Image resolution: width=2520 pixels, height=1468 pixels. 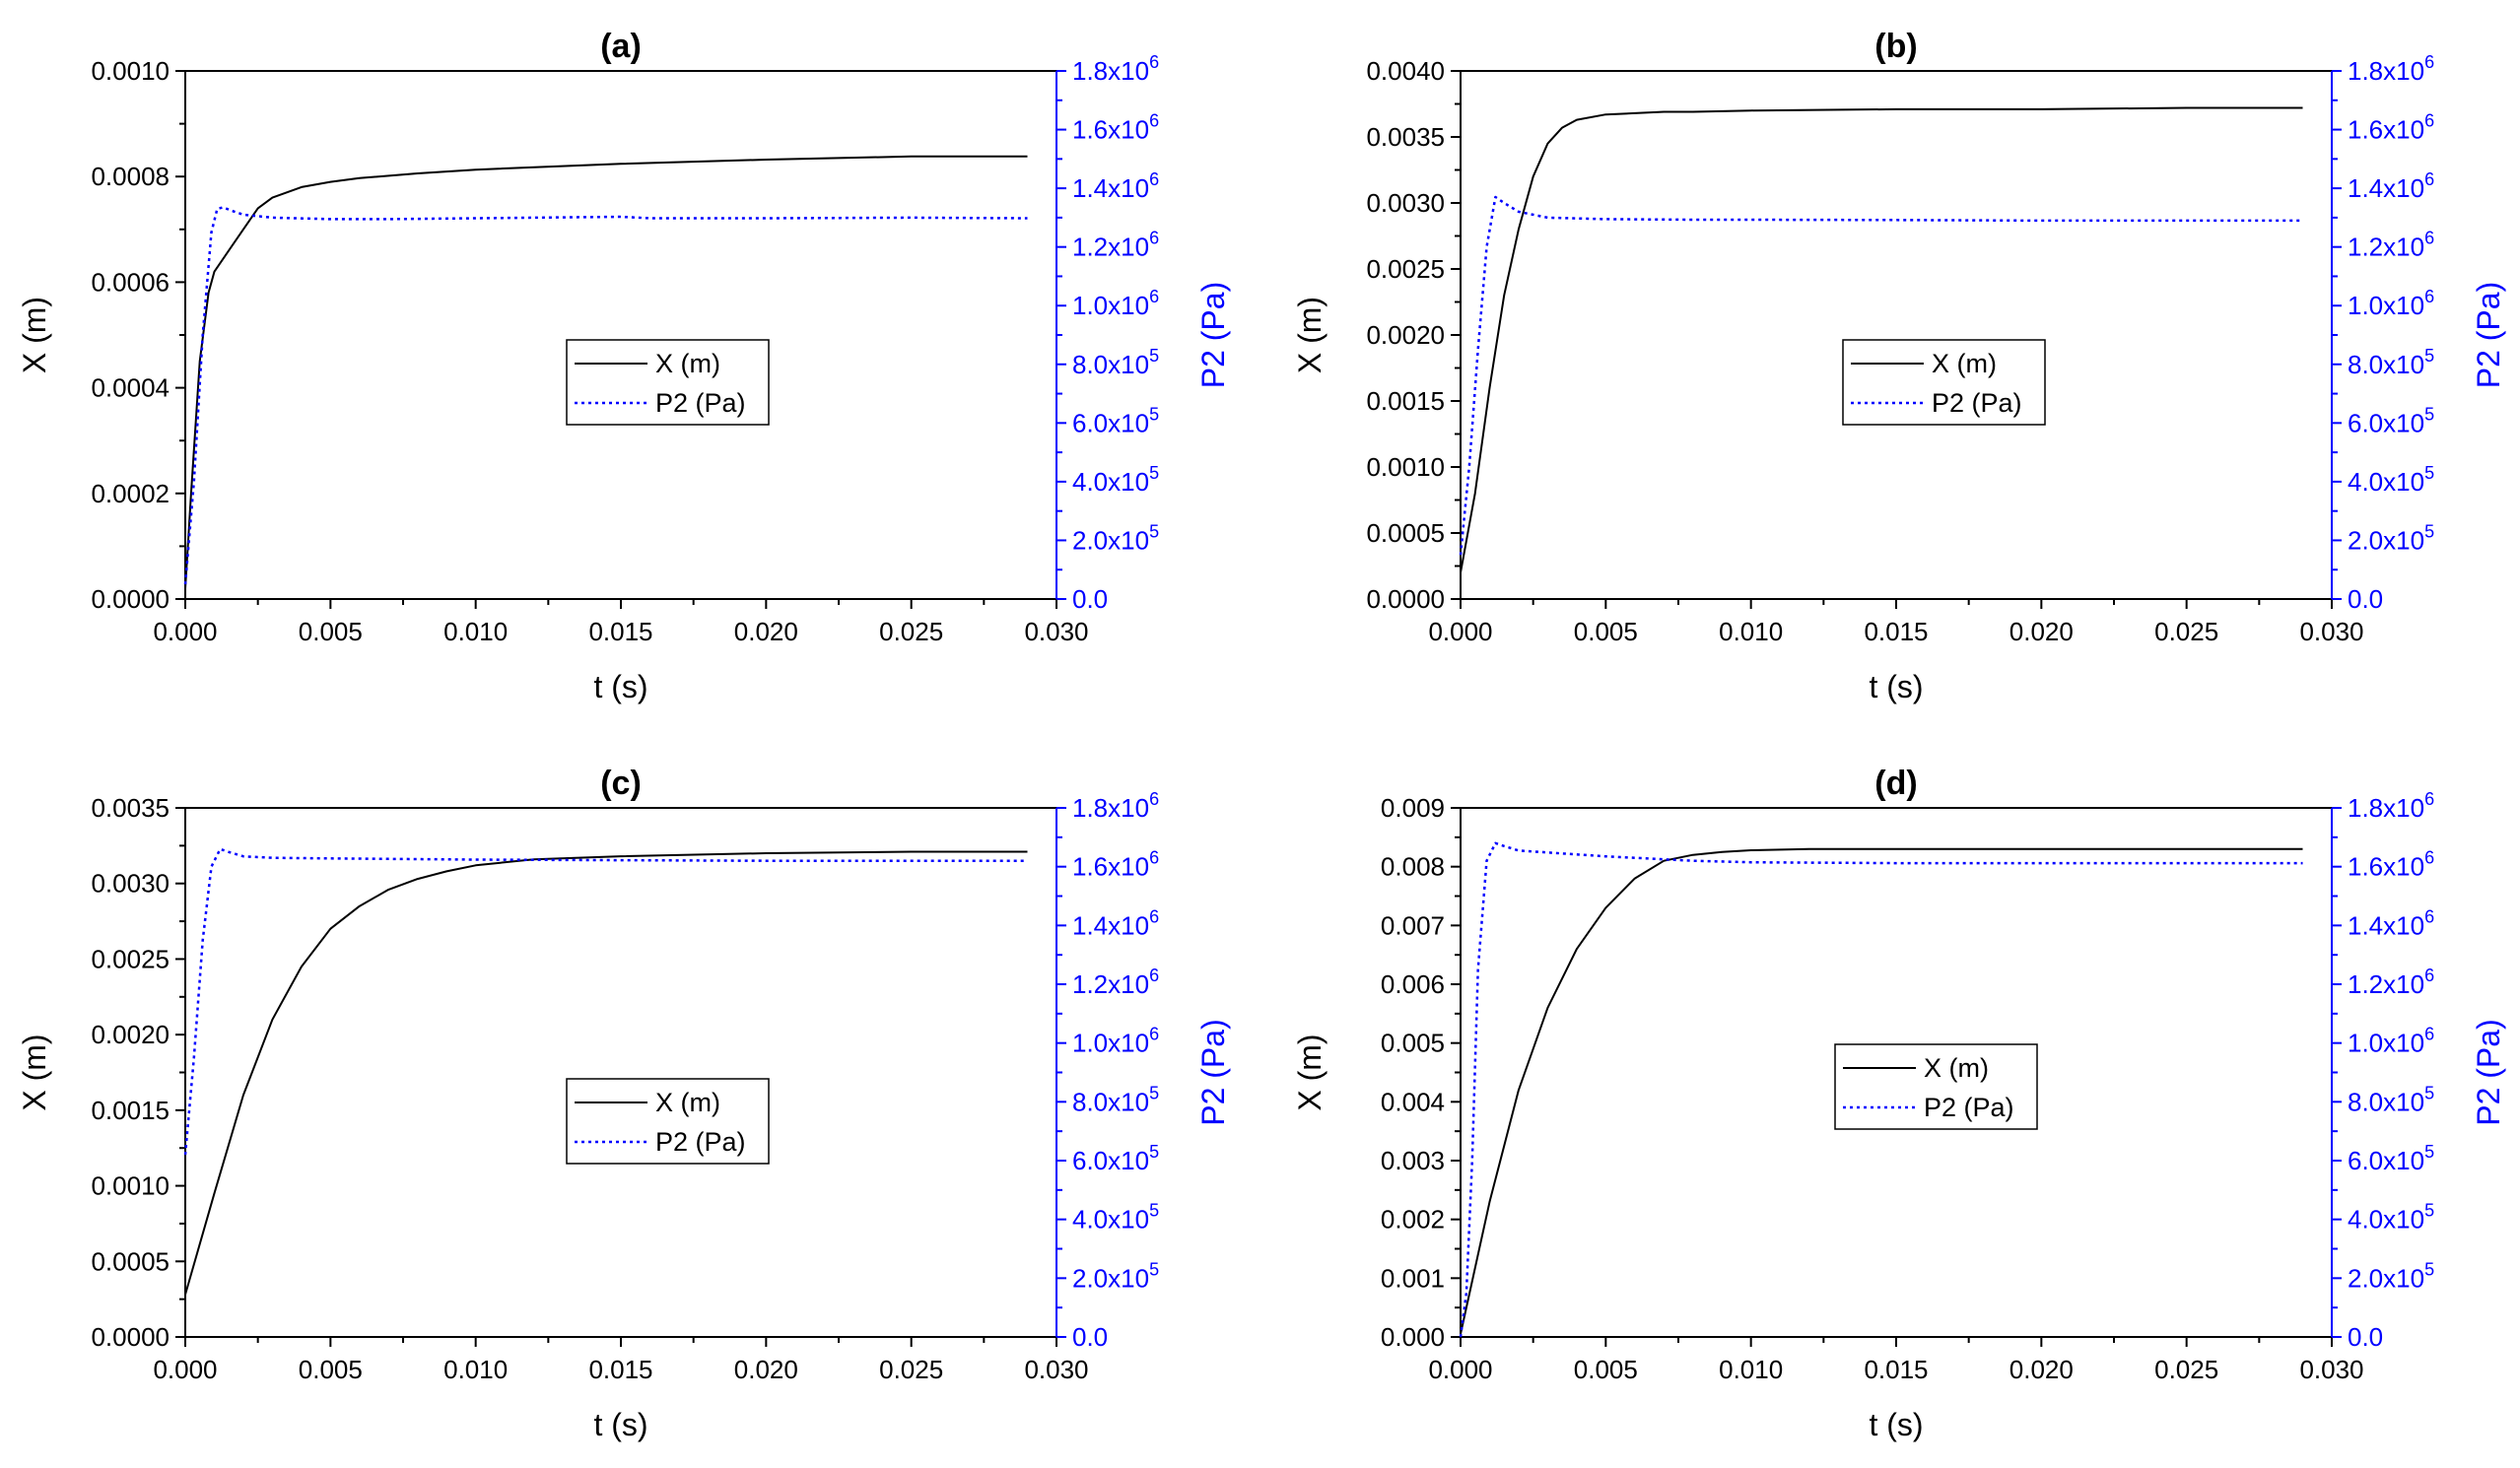 What do you see at coordinates (621, 783) in the screenshot?
I see `panel-title: (c)` at bounding box center [621, 783].